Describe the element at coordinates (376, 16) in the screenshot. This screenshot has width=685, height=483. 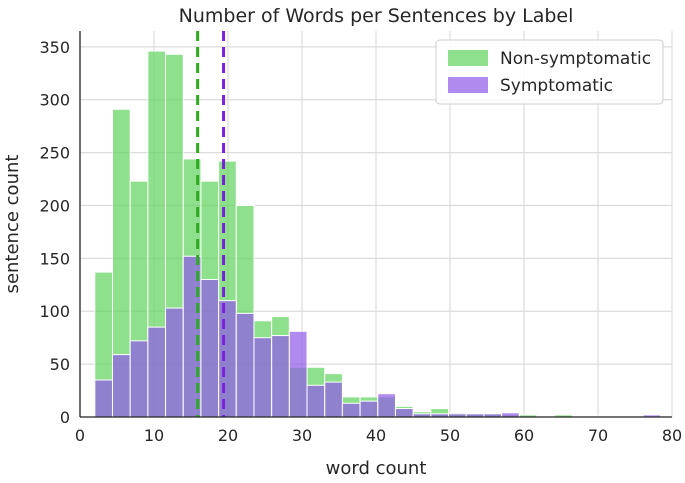
I see `chart-title: Number of Words per Sentences by Label` at that location.